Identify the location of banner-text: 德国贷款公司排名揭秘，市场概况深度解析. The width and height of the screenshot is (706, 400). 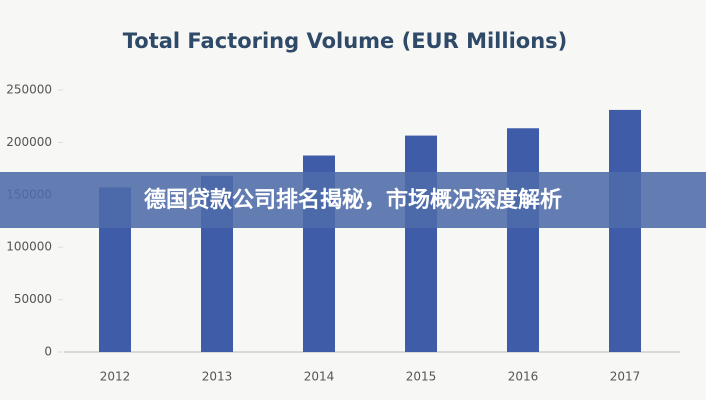
(353, 200).